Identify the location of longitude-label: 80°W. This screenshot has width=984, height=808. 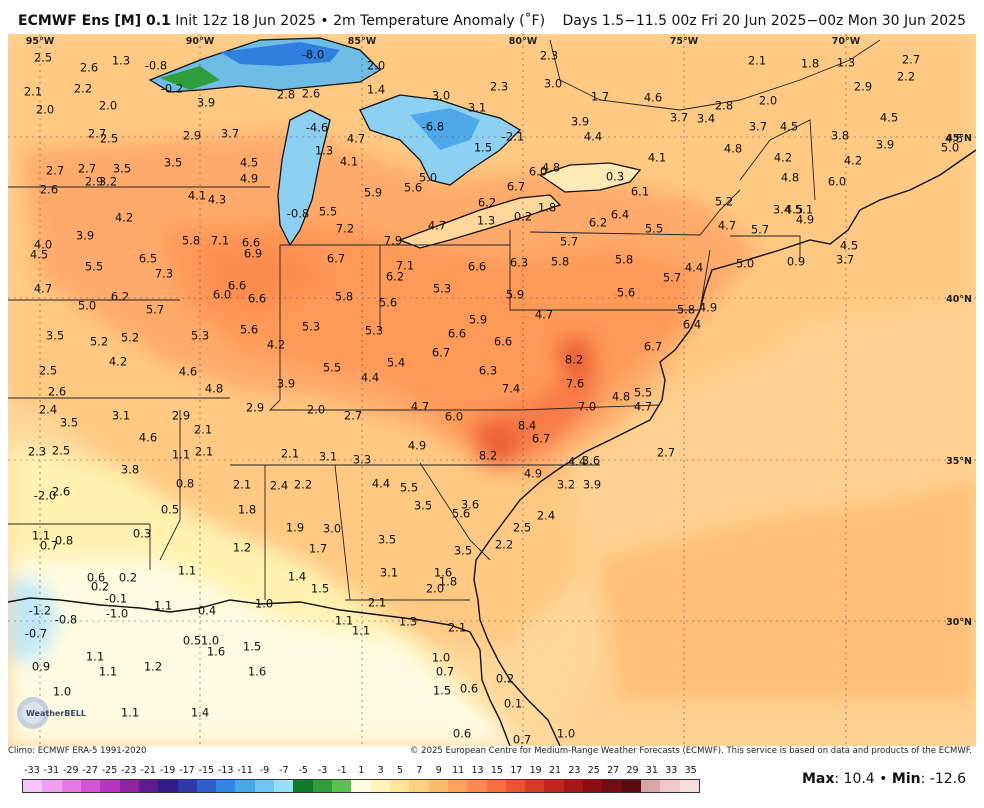
(523, 41).